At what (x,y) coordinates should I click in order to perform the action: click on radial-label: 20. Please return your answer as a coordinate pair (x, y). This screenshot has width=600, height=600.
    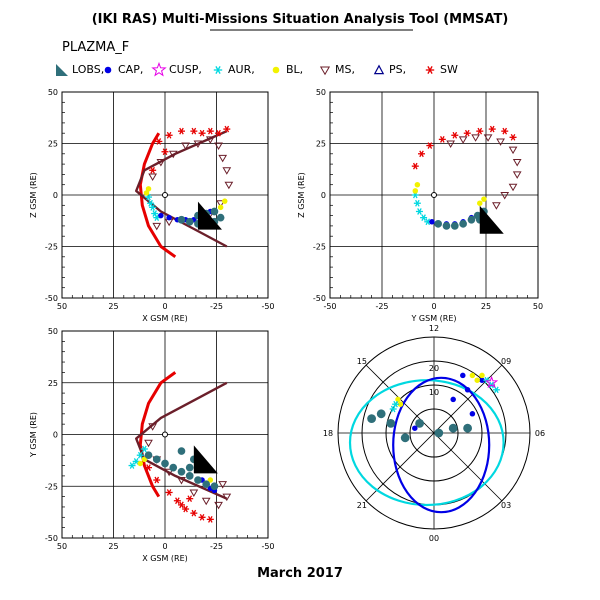
    Looking at the image, I should click on (434, 368).